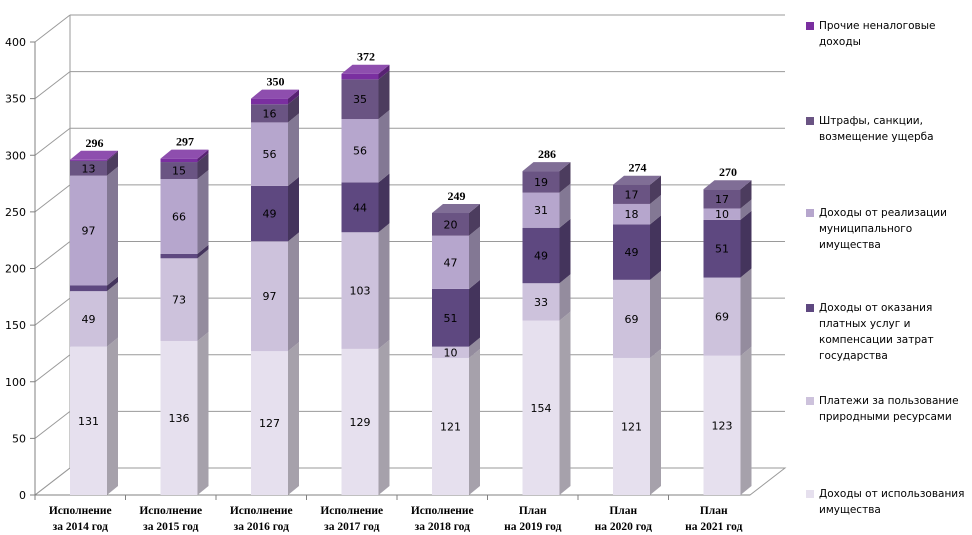  Describe the element at coordinates (728, 172) in the screenshot. I see `total-label: 270` at that location.